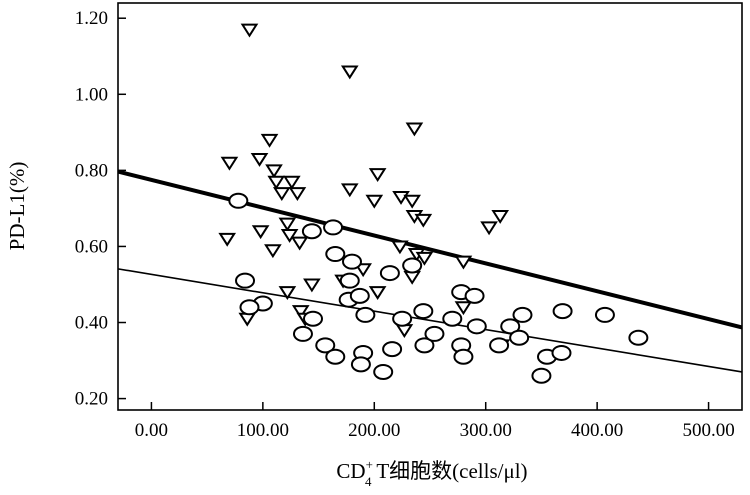 This screenshot has height=495, width=750. I want to click on y-tick-label: 1.00, so click(91, 94).